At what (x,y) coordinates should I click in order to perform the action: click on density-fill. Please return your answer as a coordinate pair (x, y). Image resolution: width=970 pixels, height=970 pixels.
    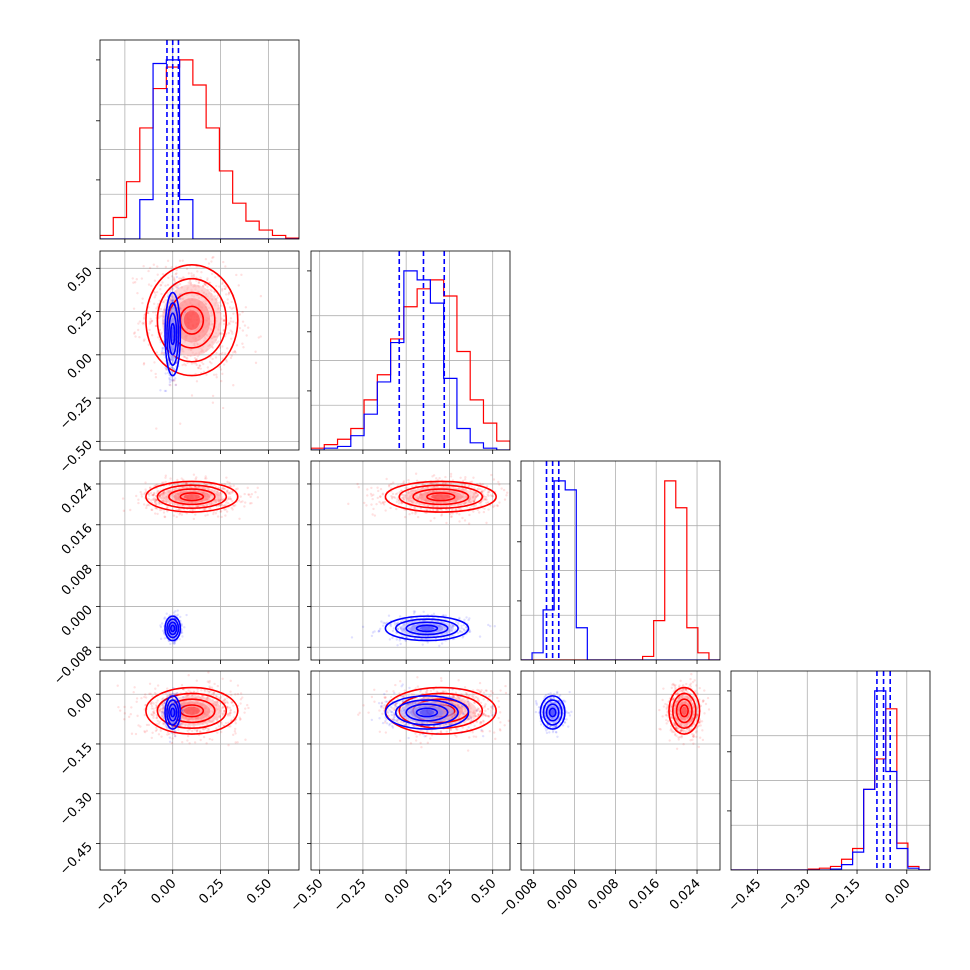
    Looking at the image, I should click on (191, 497).